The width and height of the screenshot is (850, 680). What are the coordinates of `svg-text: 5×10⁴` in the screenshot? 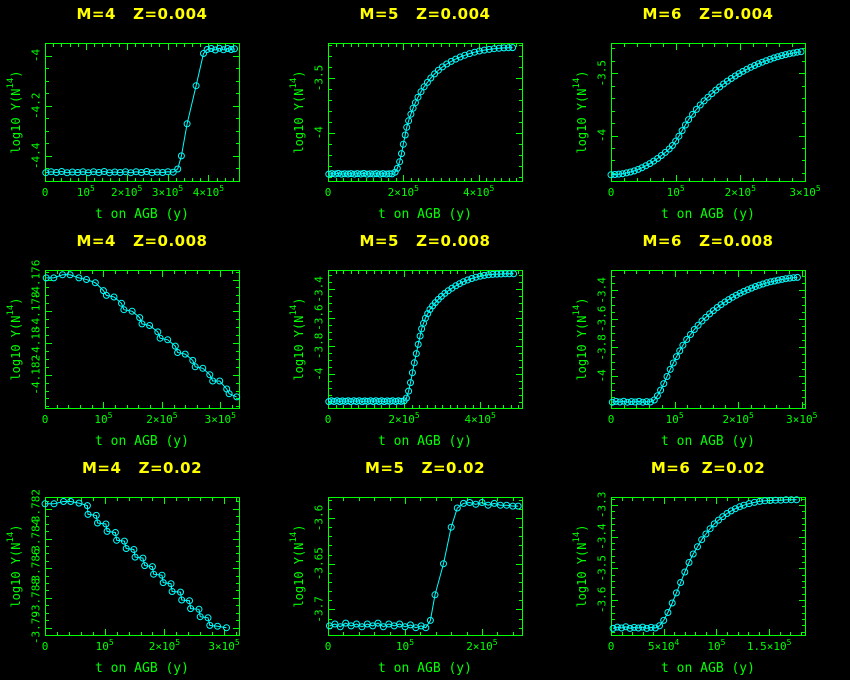 It's located at (664, 645).